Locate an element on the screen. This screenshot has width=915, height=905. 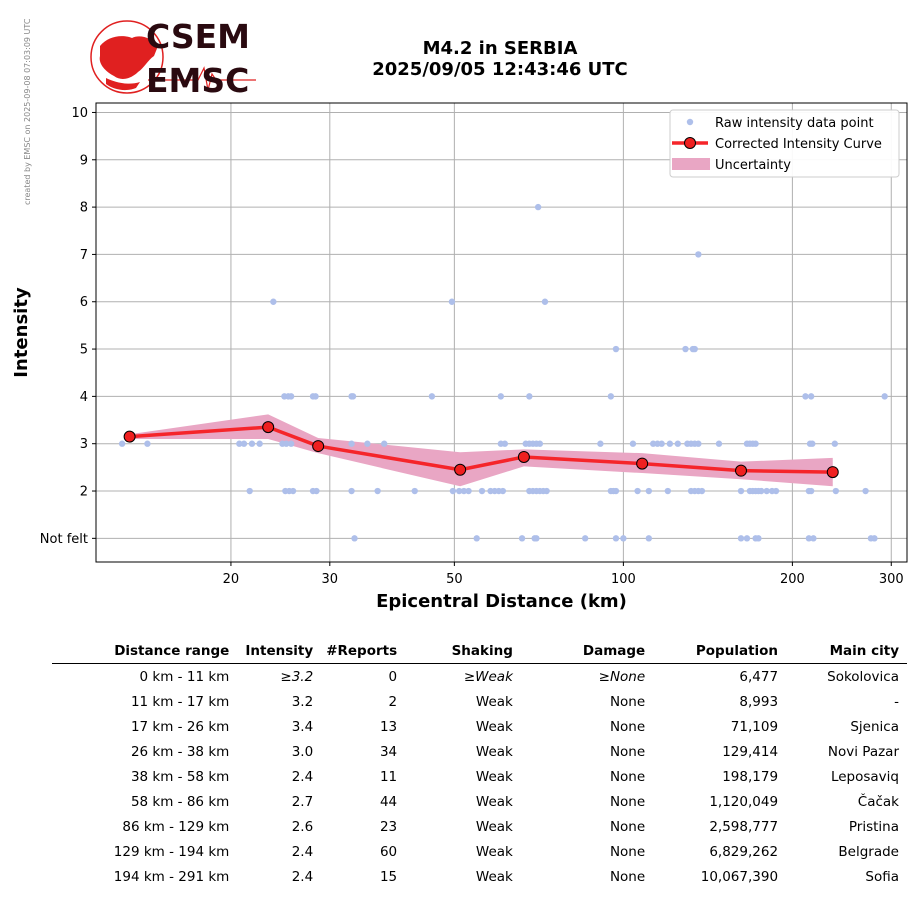
header-reports: #Reports is located at coordinates (363, 652).